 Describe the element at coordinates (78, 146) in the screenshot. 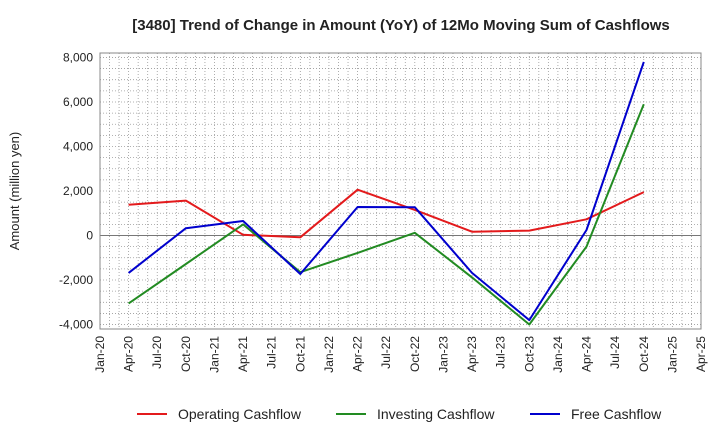

I see `y-tick-label: 4,000` at that location.